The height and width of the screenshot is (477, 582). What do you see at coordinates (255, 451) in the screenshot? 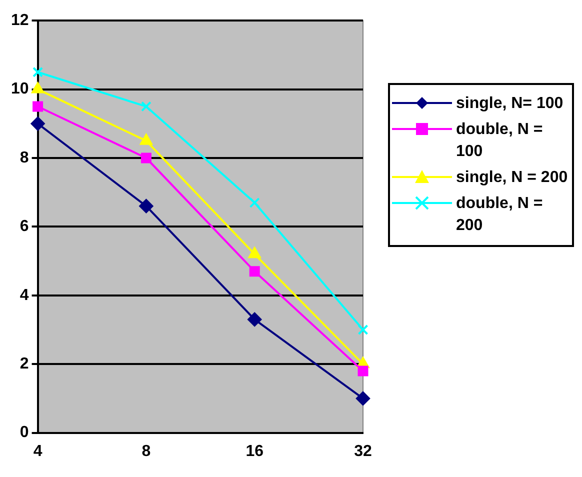
I see `x-tick-label: 16` at bounding box center [255, 451].